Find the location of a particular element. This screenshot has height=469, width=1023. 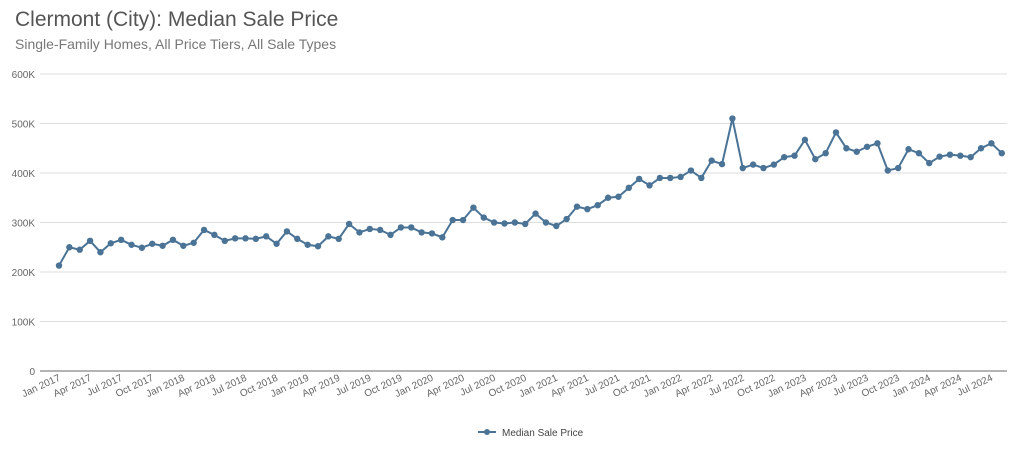

chart-title: Clermont (City): Median Sale Price is located at coordinates (177, 19).